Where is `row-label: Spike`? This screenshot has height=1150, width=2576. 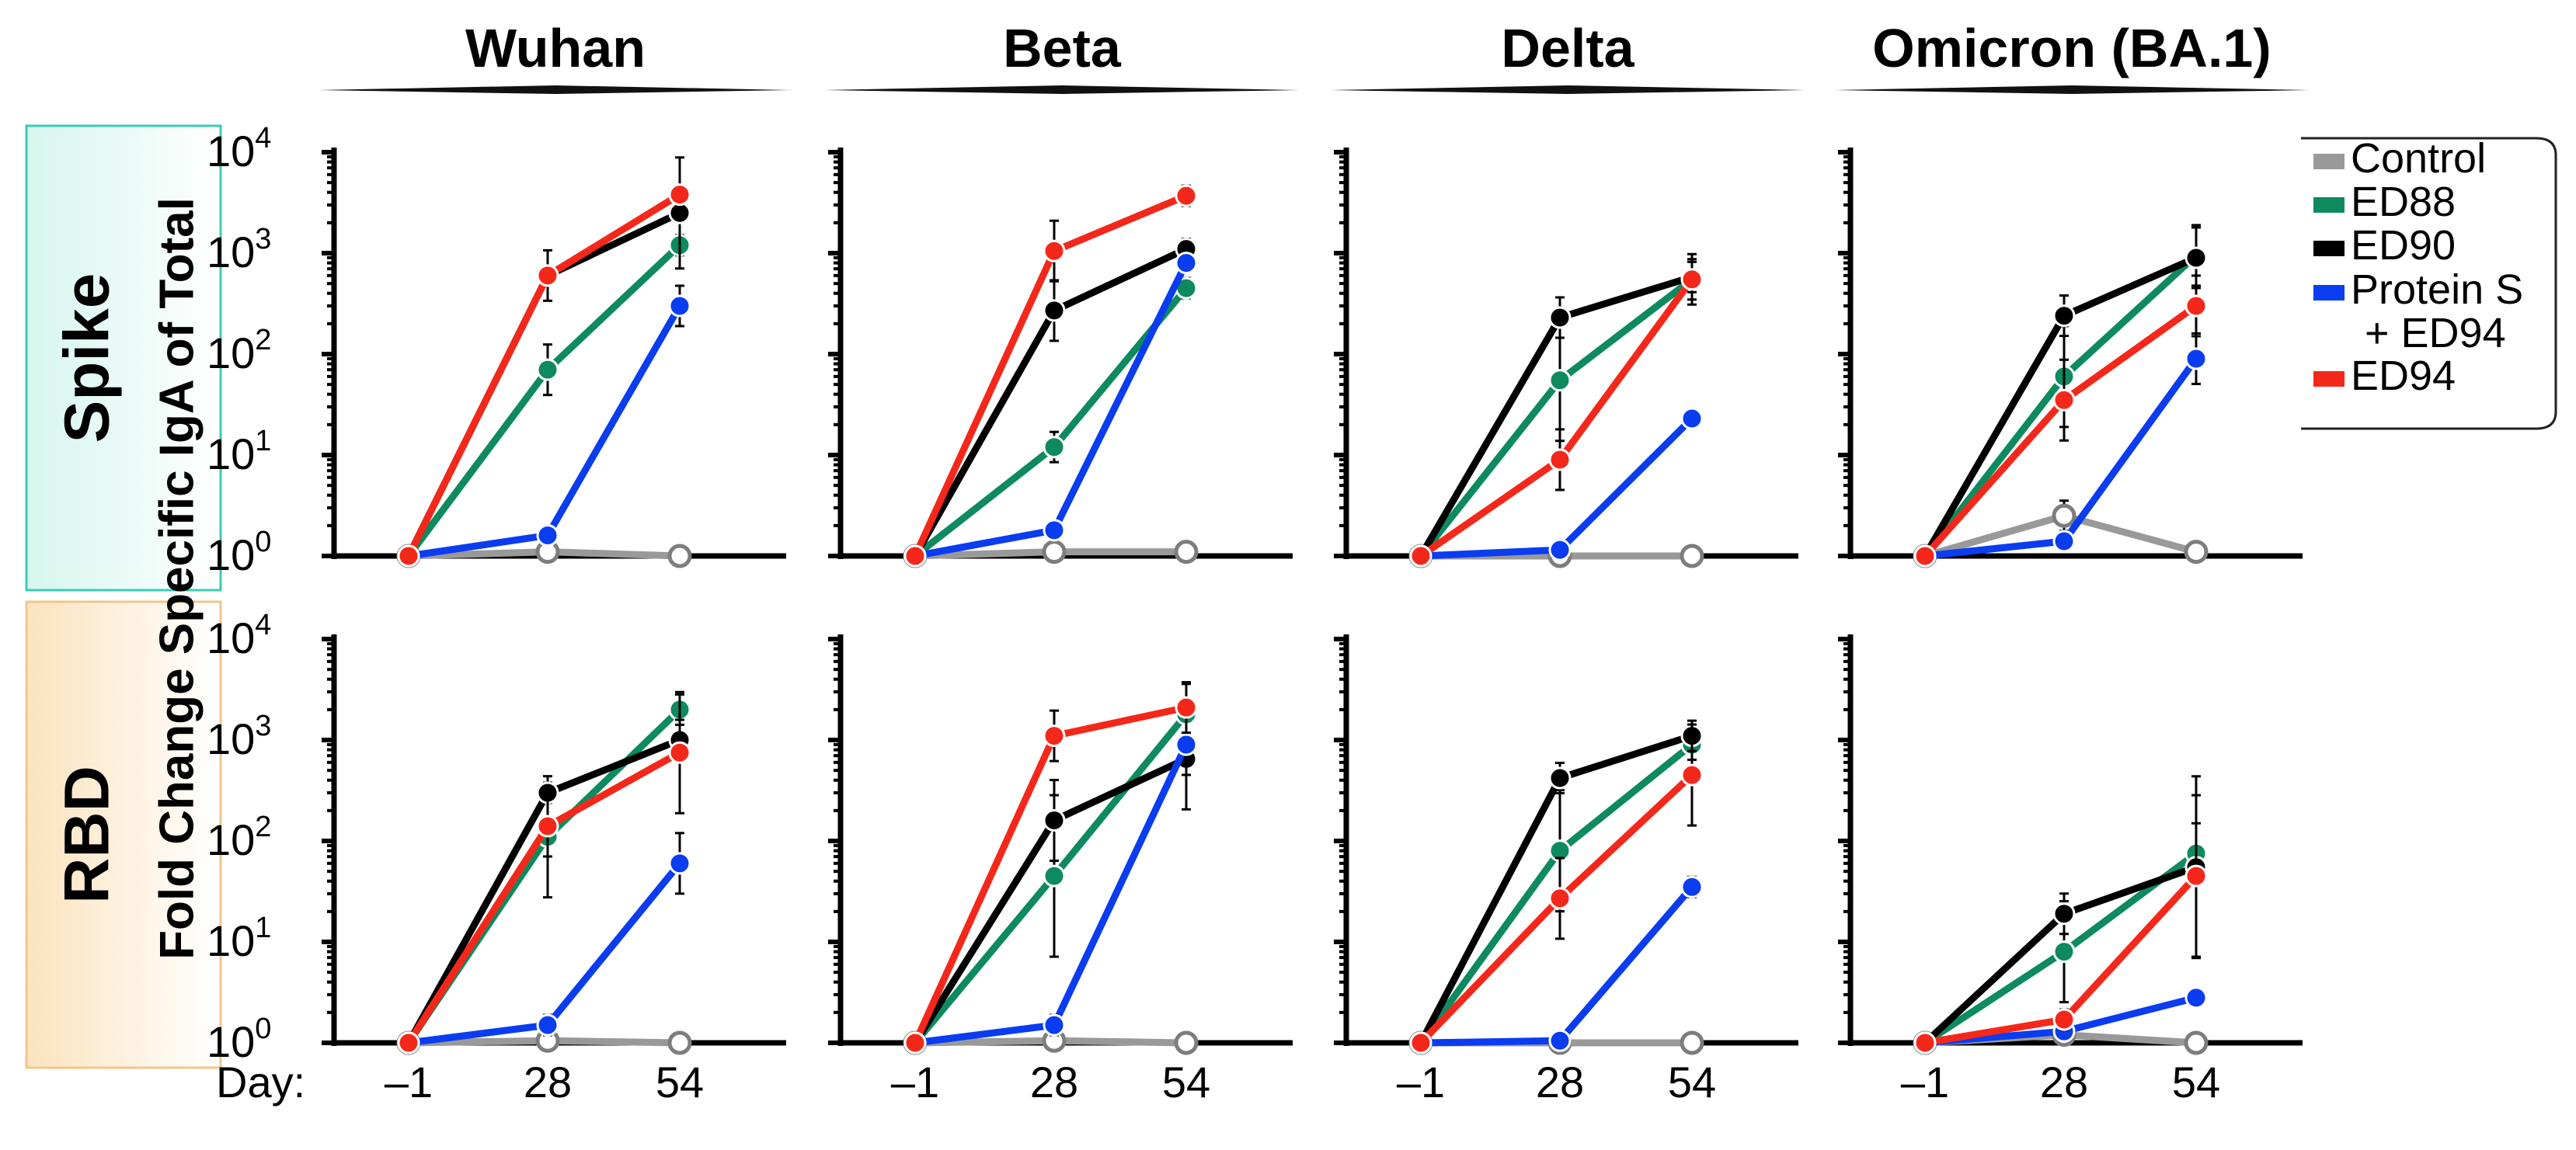
row-label: Spike is located at coordinates (87, 358).